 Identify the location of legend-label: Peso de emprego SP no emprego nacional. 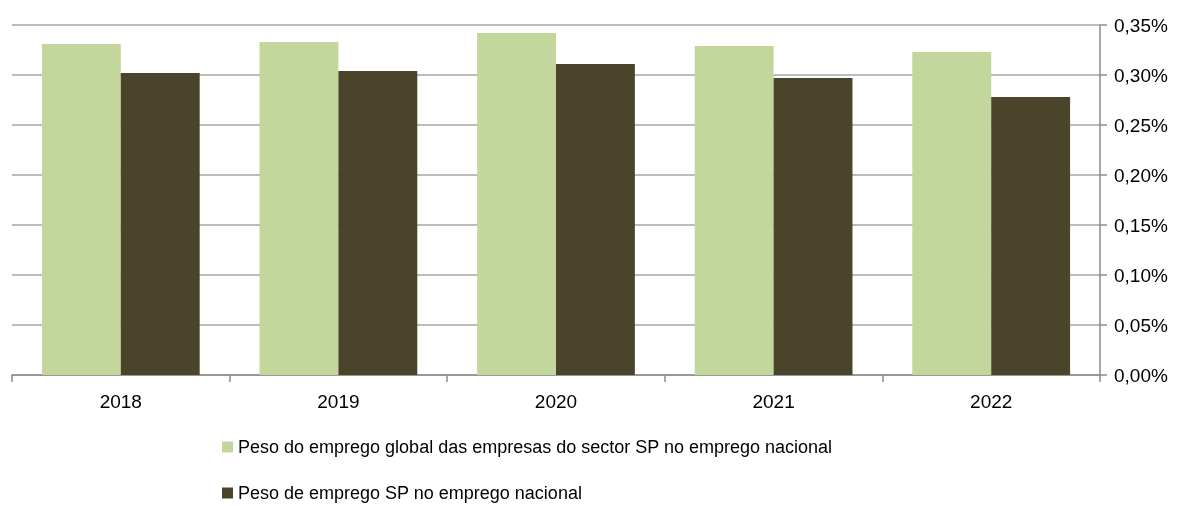
(410, 493).